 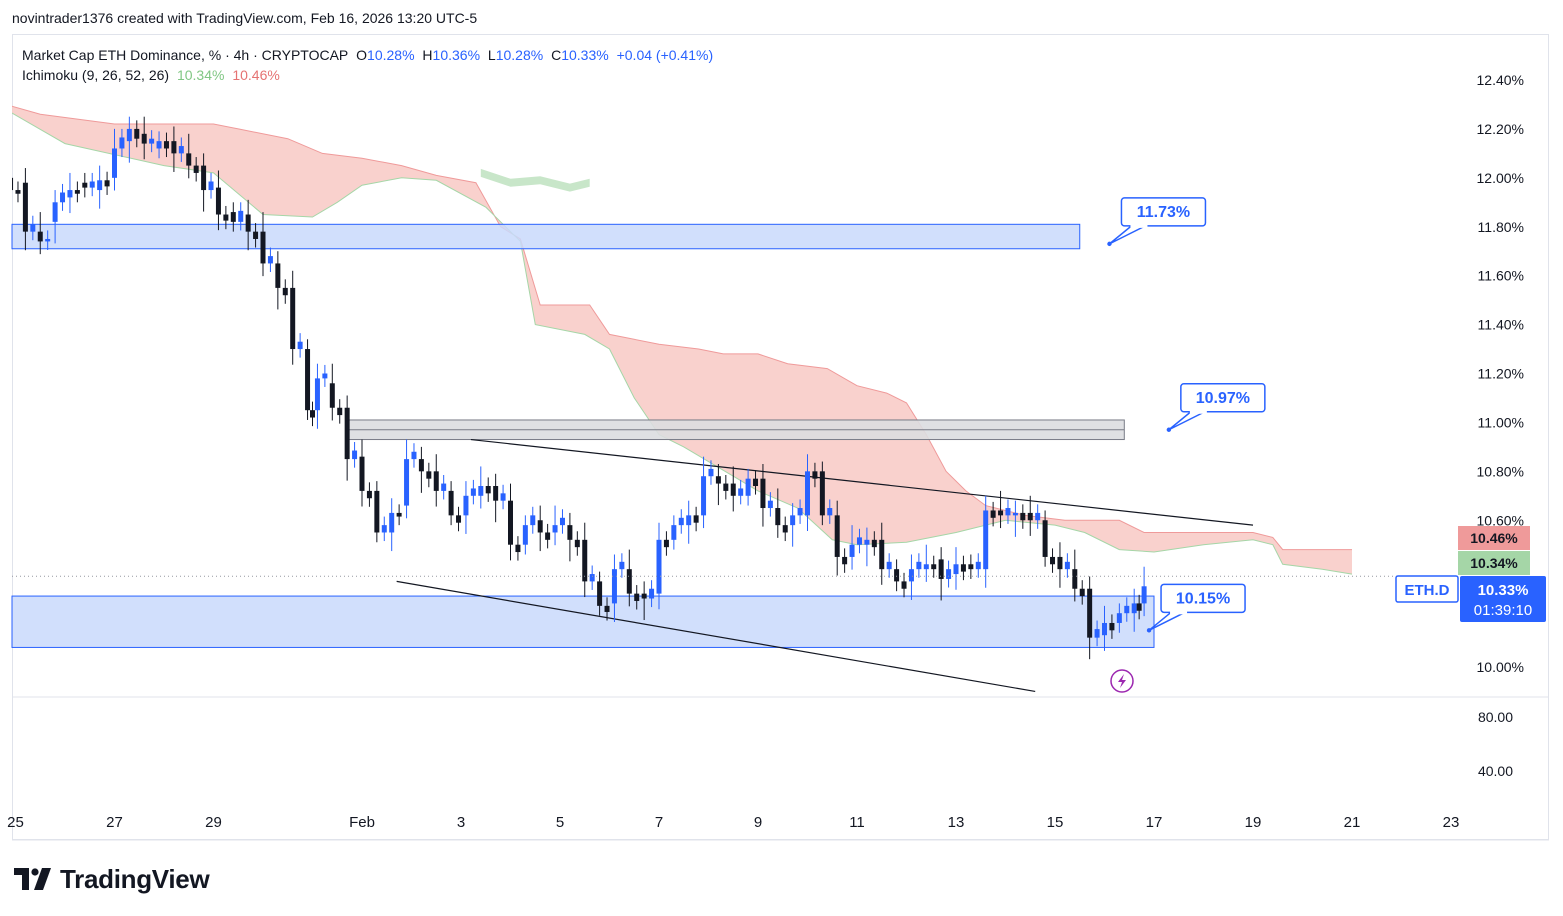 I want to click on price-tick-label: 11.60%, so click(x=1501, y=276).